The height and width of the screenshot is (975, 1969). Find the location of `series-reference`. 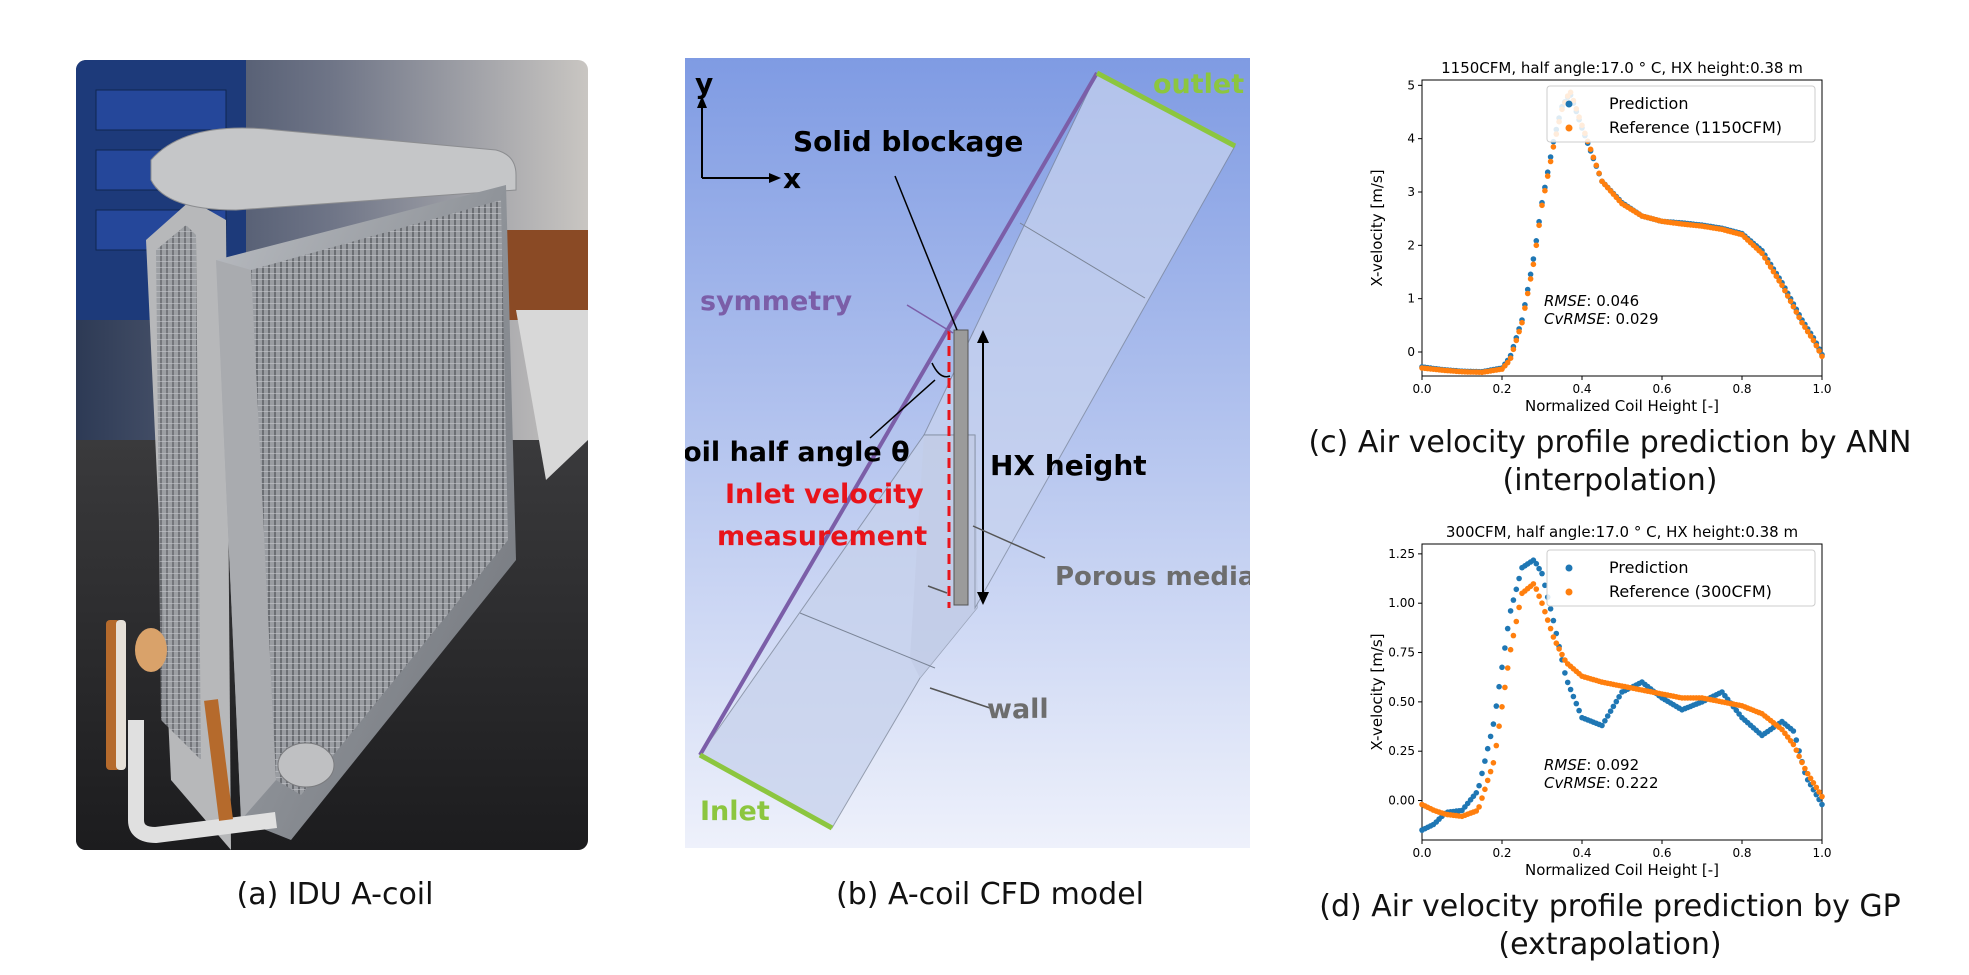

series-reference is located at coordinates (1622, 700).